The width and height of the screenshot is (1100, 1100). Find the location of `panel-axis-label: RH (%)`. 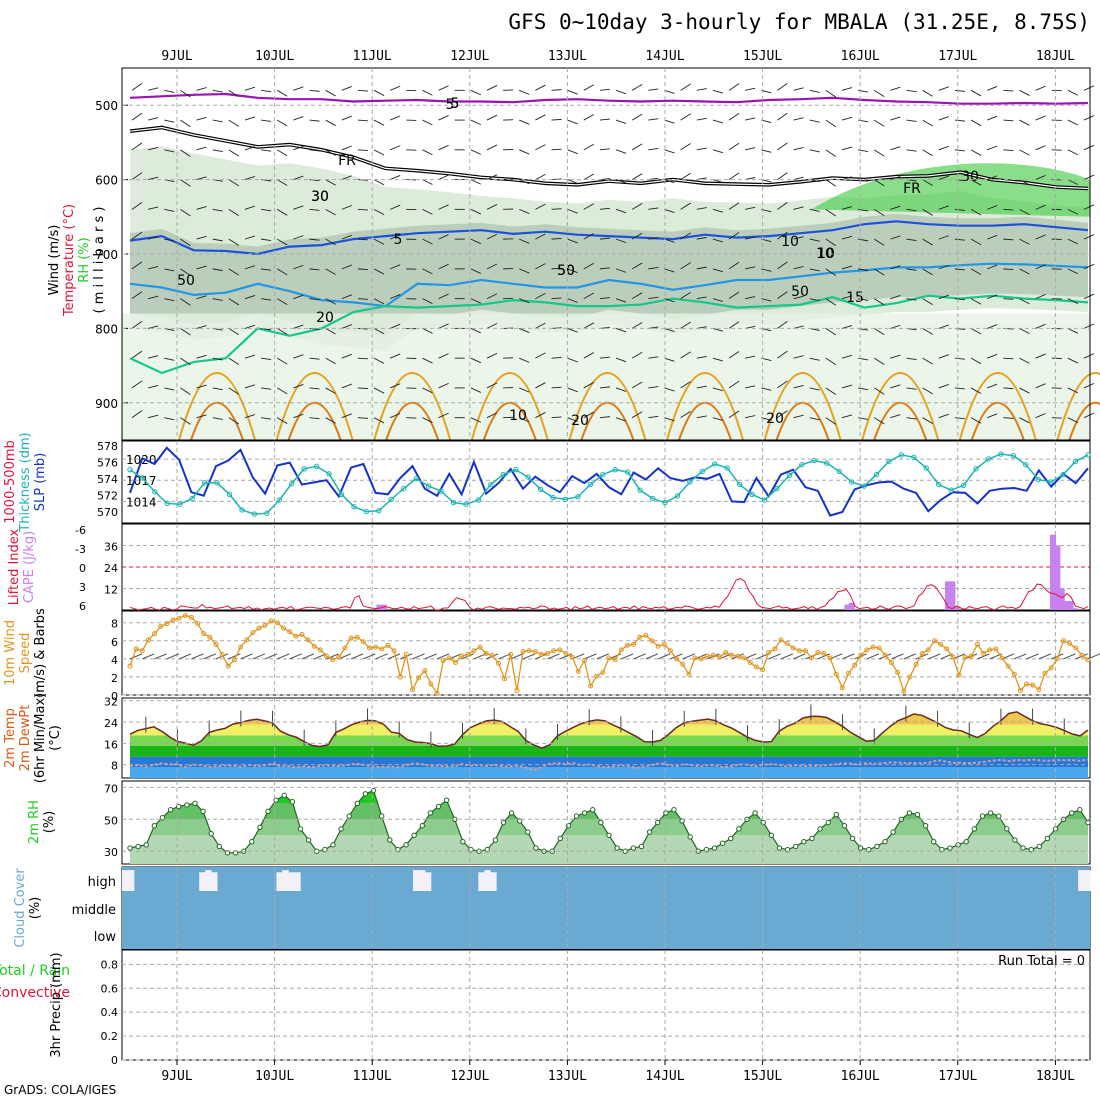

panel-axis-label: RH (%) is located at coordinates (84, 259).